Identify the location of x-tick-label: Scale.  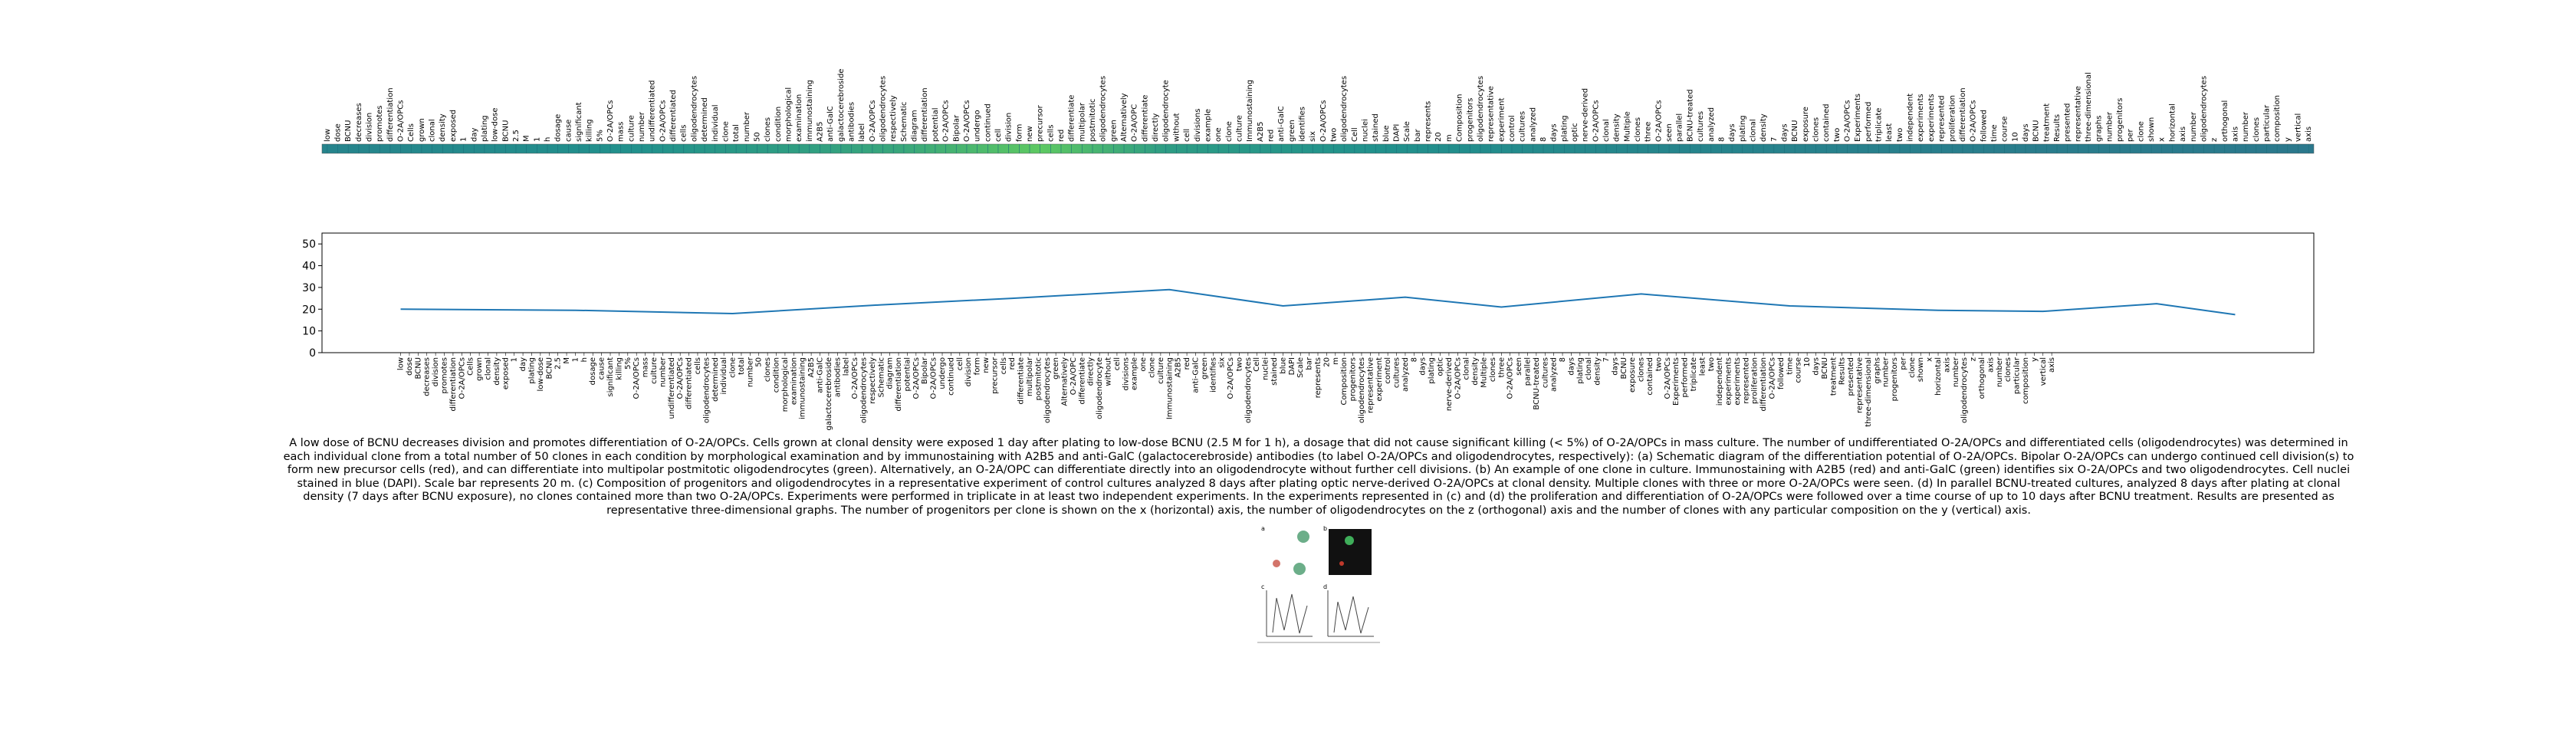
(1301, 367).